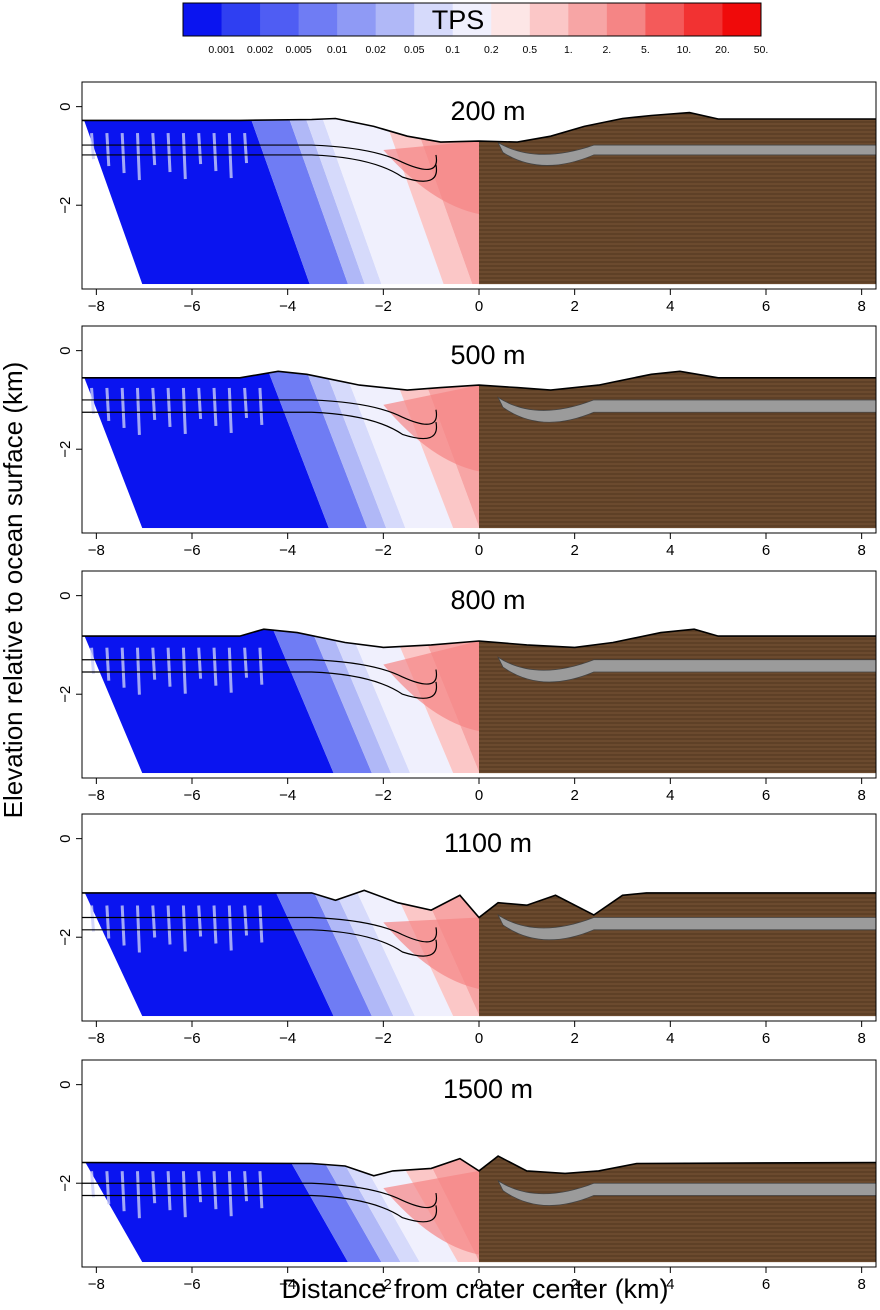  What do you see at coordinates (479, 1038) in the screenshot?
I see `x-tick-label: 0` at bounding box center [479, 1038].